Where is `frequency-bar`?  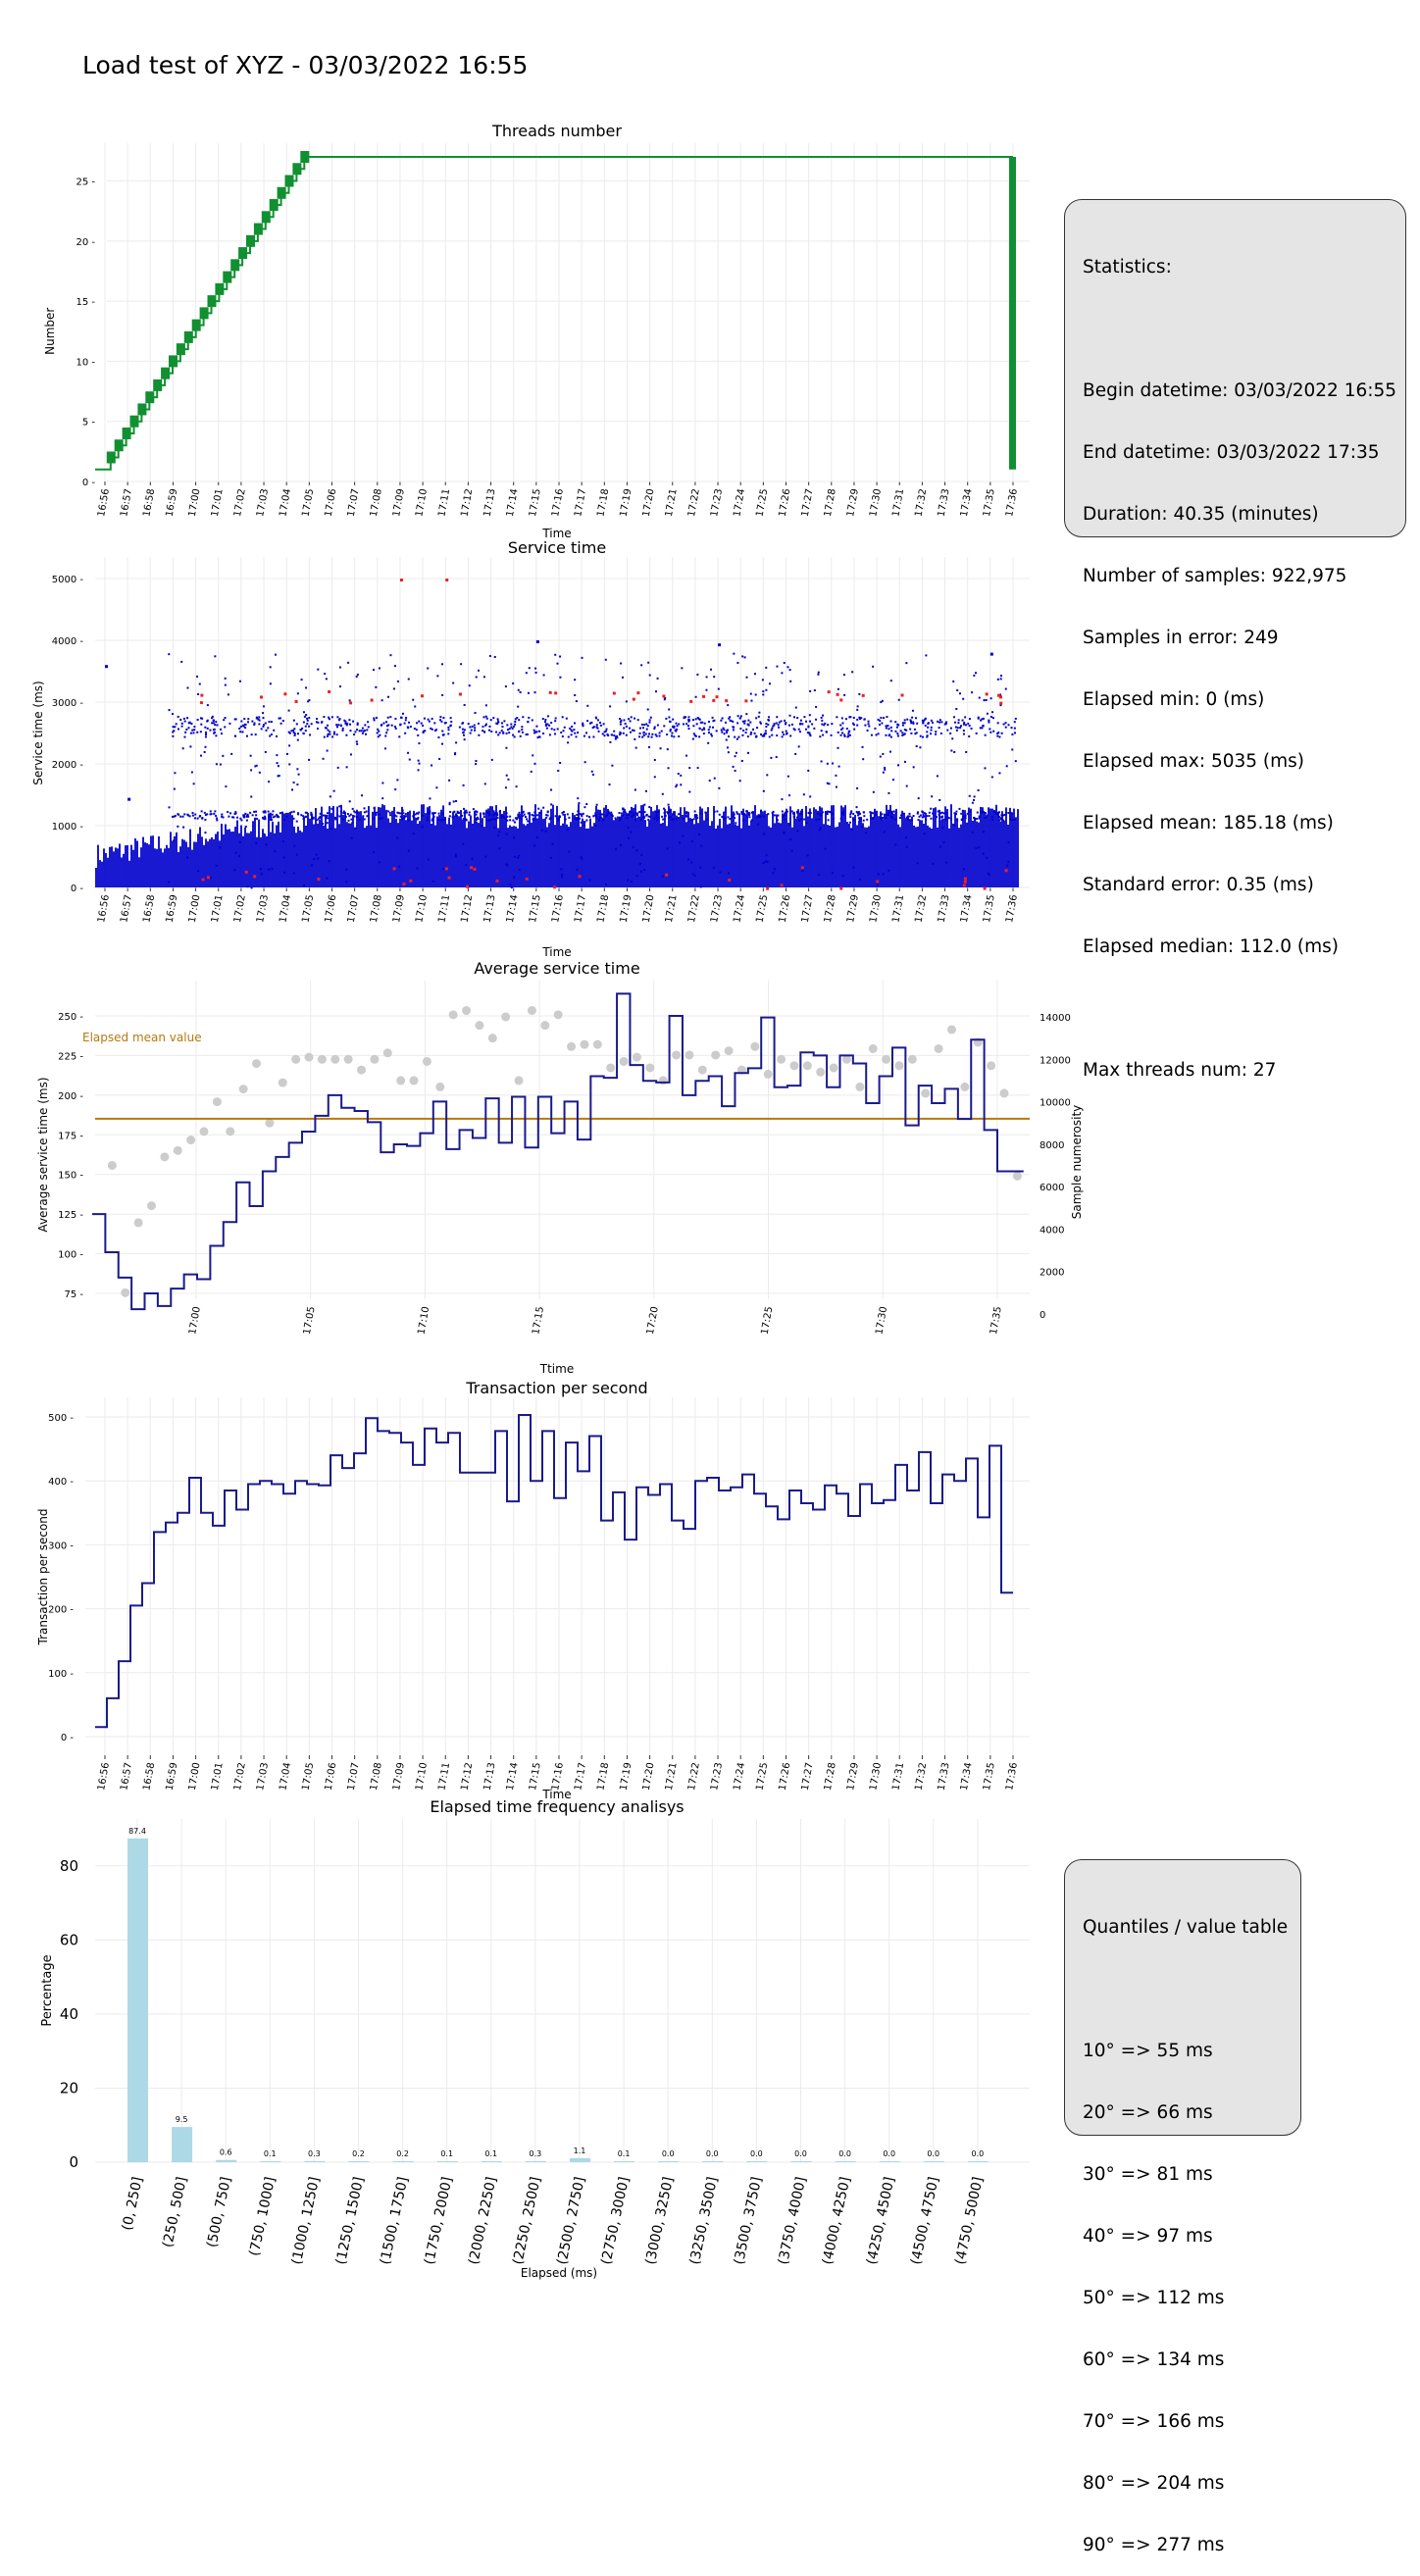
frequency-bar is located at coordinates (491, 2161).